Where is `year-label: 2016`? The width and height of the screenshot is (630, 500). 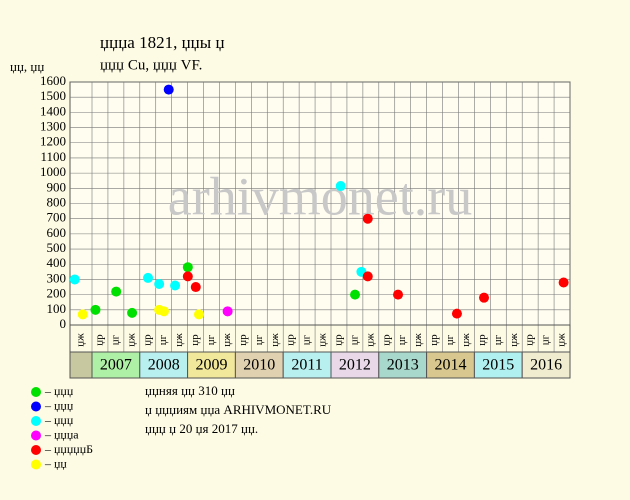 year-label: 2016 is located at coordinates (546, 365).